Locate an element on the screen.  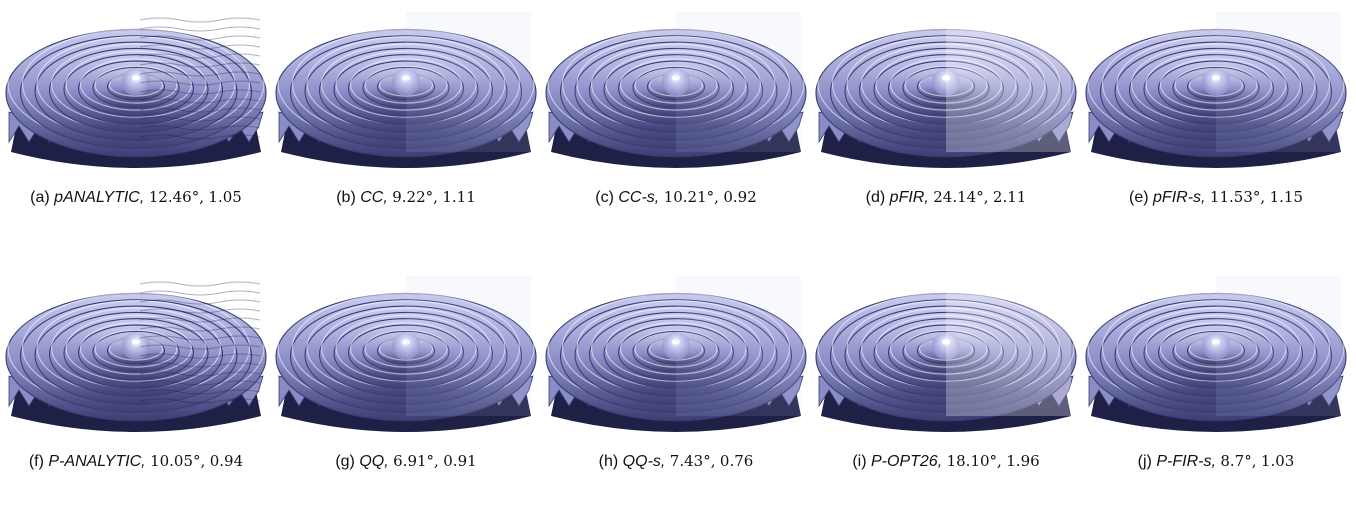
caption-j: (j) P-FIR-s, 8.7°, 1.03 is located at coordinates (1216, 461).